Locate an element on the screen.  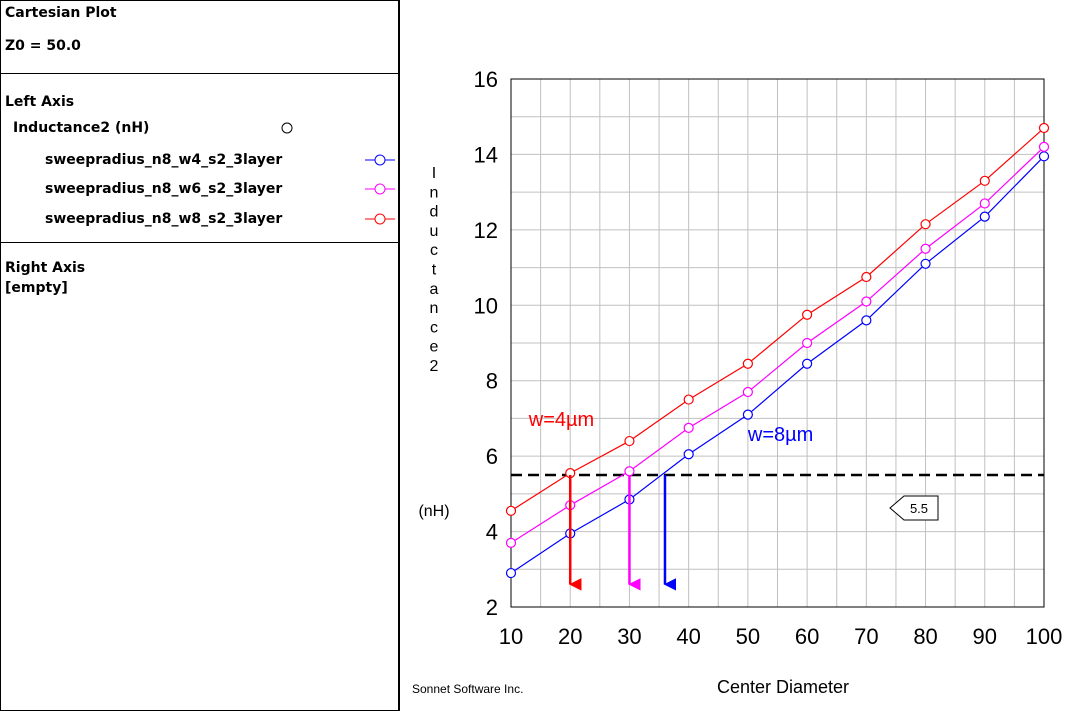
y-axis-label-char: e is located at coordinates (434, 347).